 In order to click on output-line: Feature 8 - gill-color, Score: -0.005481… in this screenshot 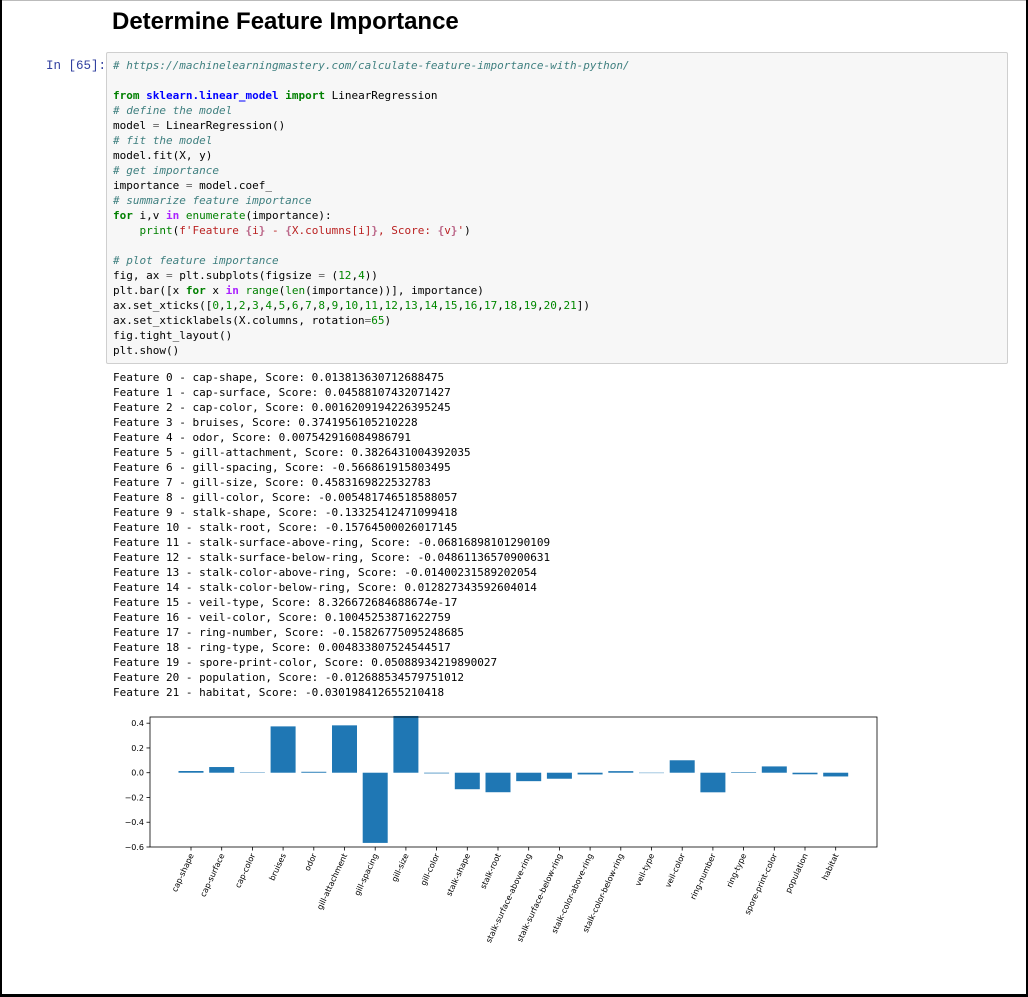, I will do `click(285, 497)`.